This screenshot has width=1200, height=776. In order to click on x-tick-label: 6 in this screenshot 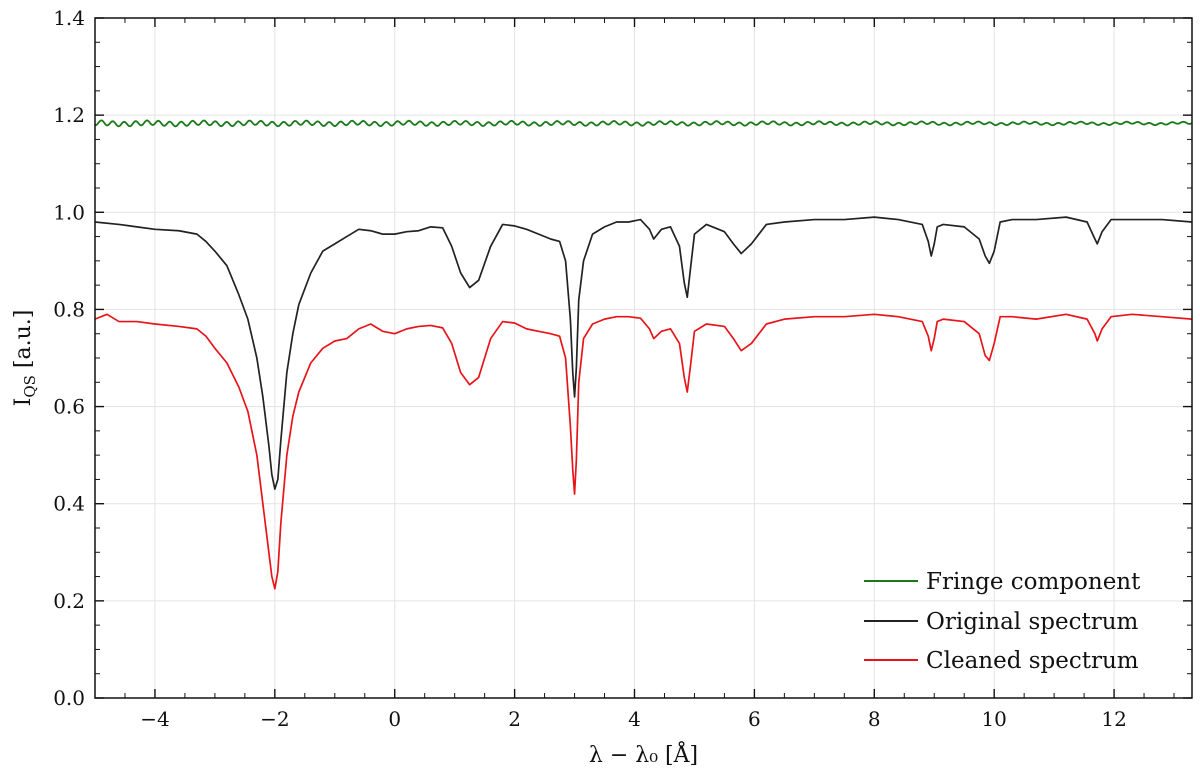, I will do `click(754, 719)`.